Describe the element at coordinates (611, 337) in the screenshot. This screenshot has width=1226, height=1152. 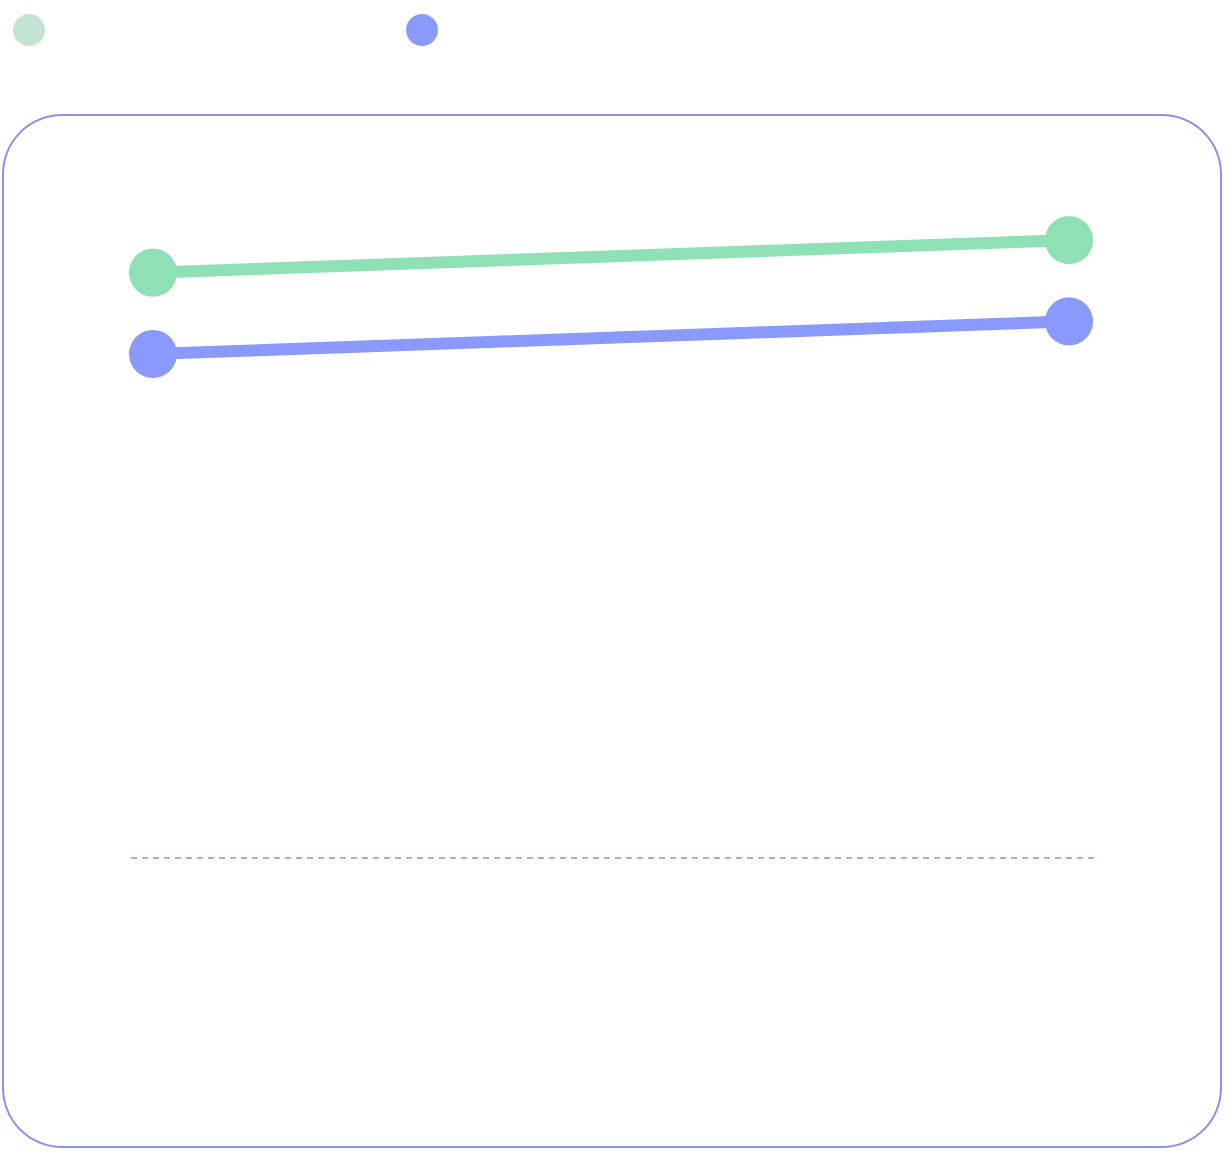
I see `series-2-line` at that location.